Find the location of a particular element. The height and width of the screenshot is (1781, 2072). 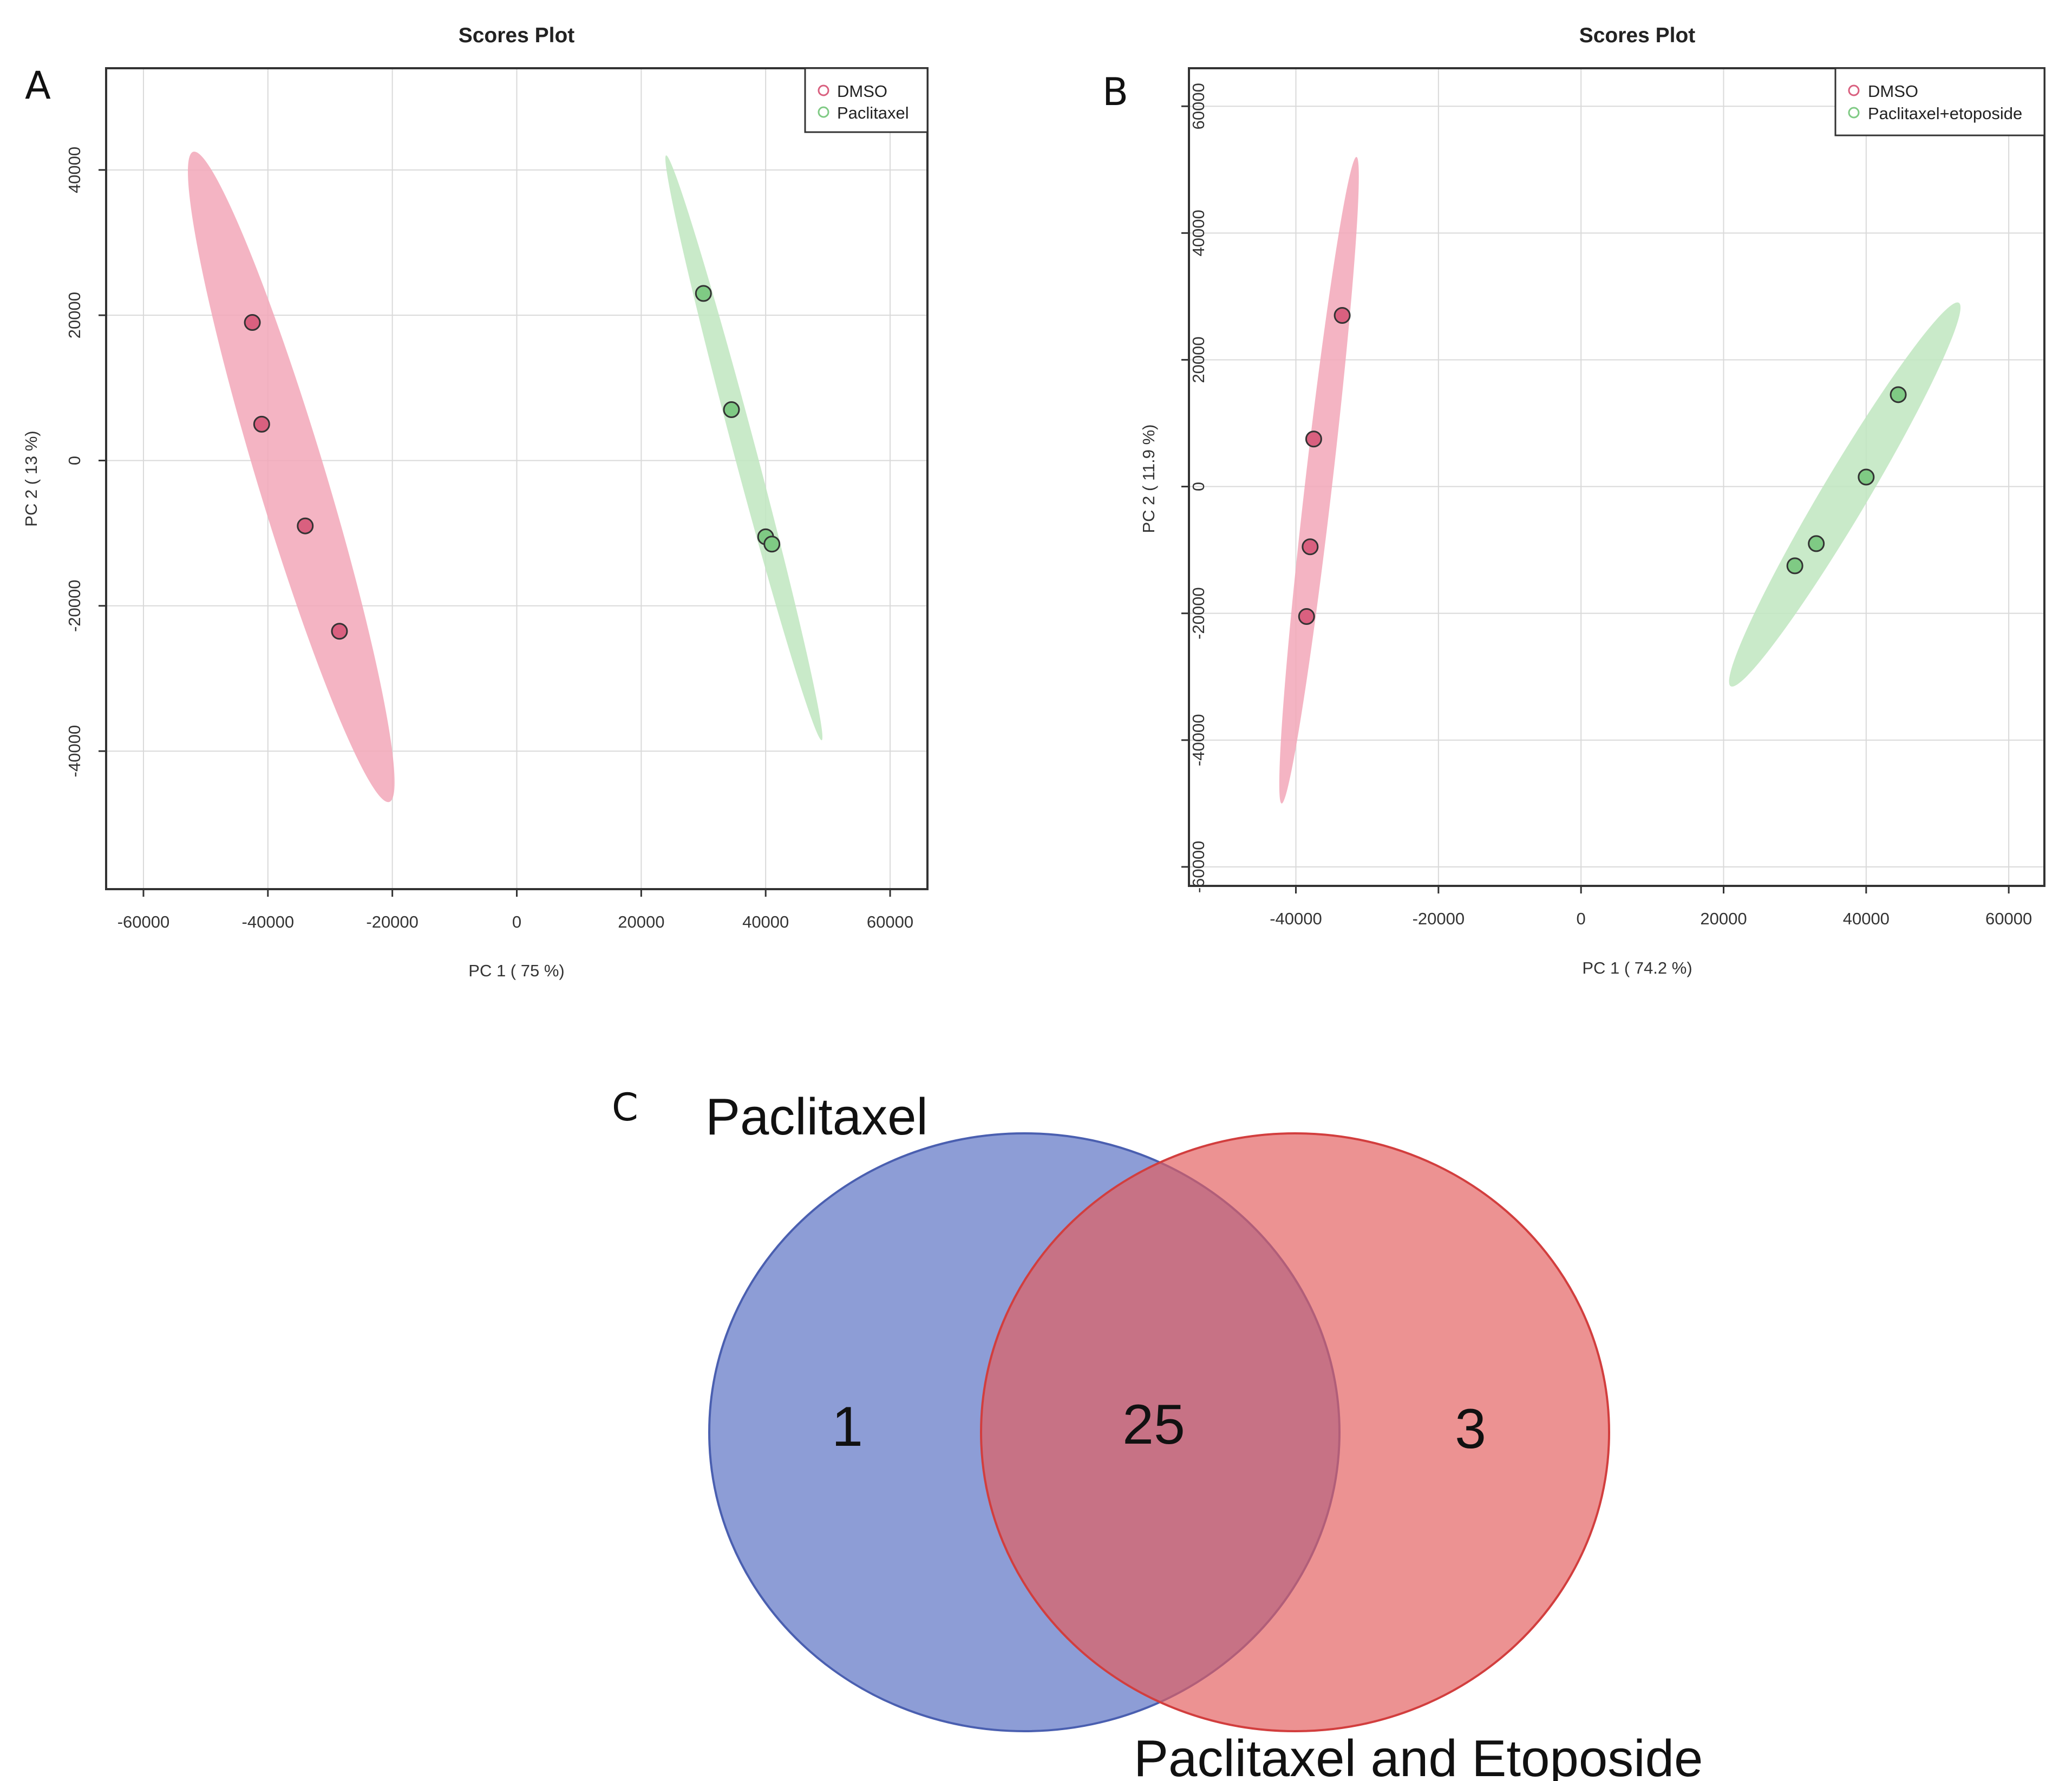

plot-b-y-tick-label: 60000 is located at coordinates (1198, 106).